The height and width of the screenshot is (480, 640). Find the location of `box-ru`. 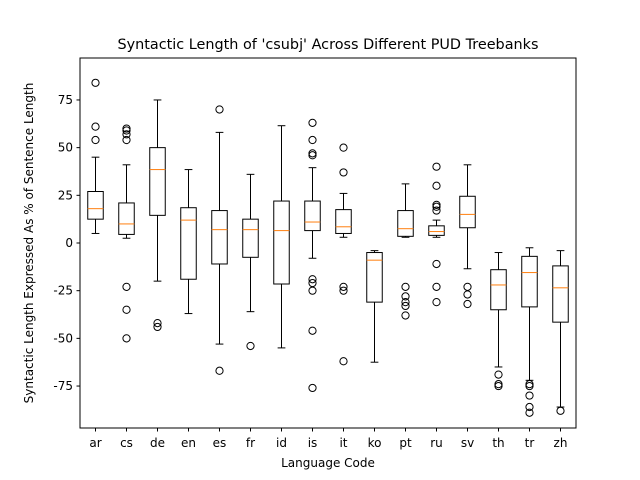

box-ru is located at coordinates (436, 234).